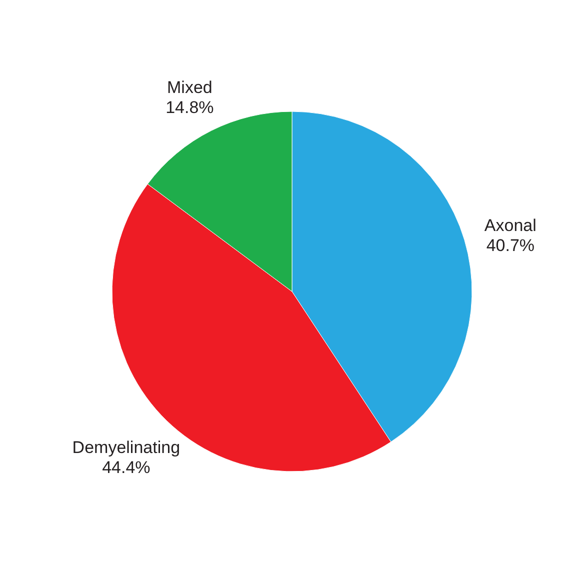  Describe the element at coordinates (126, 447) in the screenshot. I see `slice-label: Demyelinating` at that location.